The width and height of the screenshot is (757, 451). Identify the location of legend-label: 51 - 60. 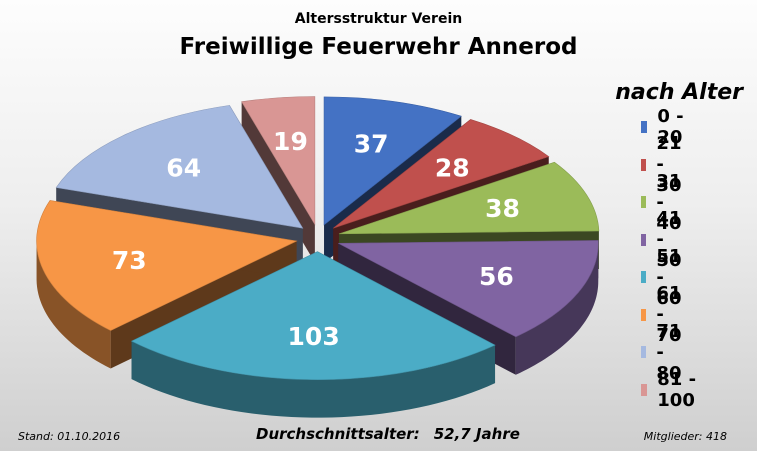
(669, 277).